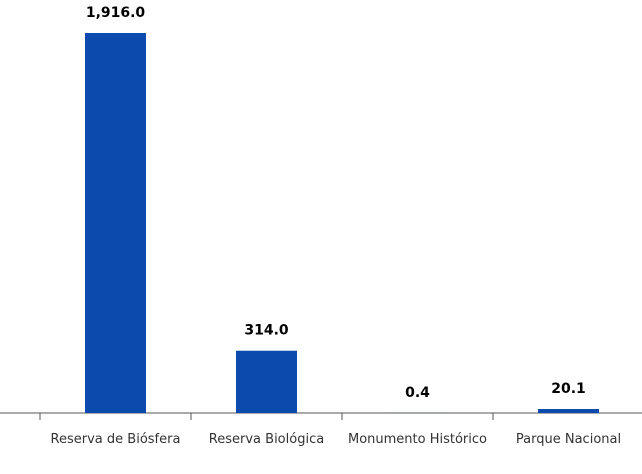 This screenshot has width=642, height=474. Describe the element at coordinates (115, 439) in the screenshot. I see `x-tick-label: Reserva de Biósfera` at that location.